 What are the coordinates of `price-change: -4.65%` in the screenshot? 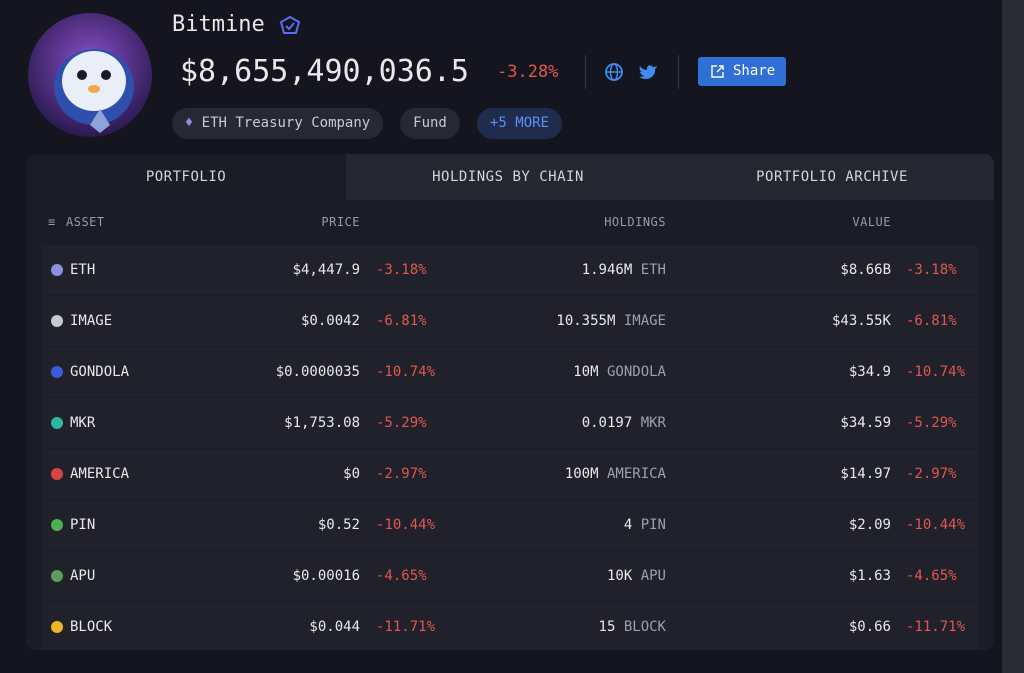 It's located at (401, 576).